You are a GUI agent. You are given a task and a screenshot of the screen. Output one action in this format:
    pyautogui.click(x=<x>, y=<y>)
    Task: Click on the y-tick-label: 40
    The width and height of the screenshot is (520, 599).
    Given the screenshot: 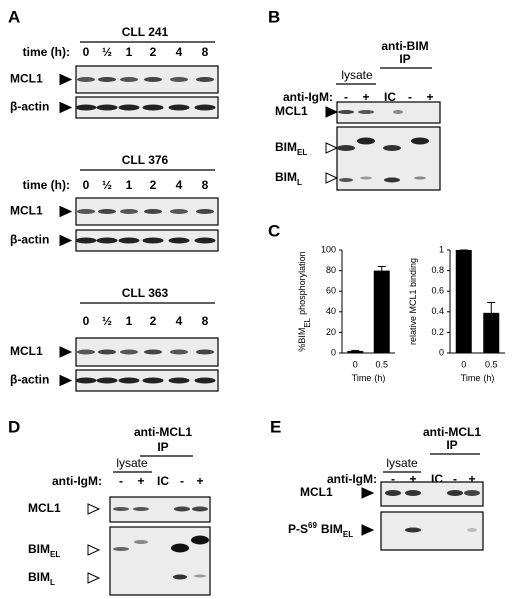 What is the action you would take?
    pyautogui.click(x=331, y=311)
    